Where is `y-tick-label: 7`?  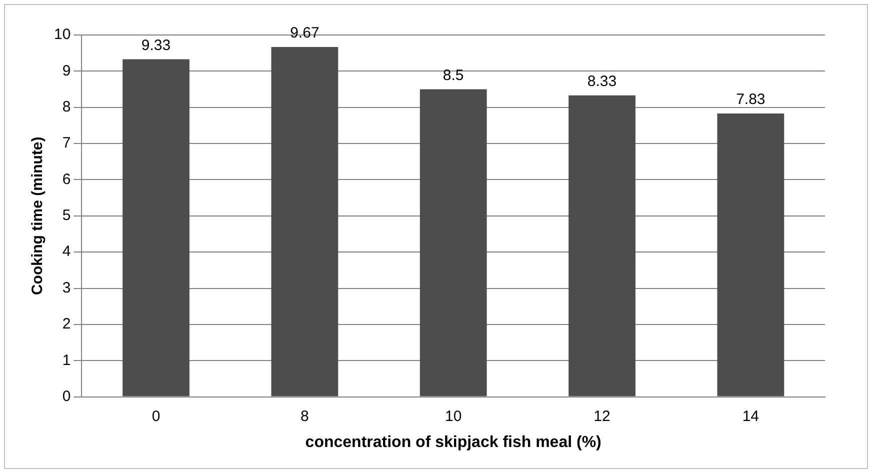 y-tick-label: 7 is located at coordinates (66, 143).